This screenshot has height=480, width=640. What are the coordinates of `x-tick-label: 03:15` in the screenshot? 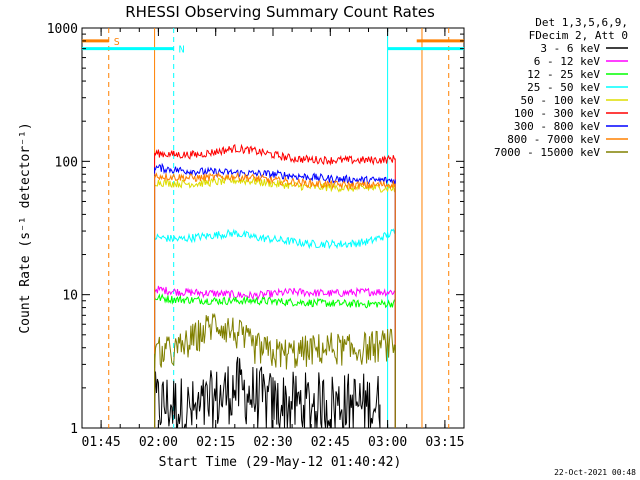 It's located at (444, 442).